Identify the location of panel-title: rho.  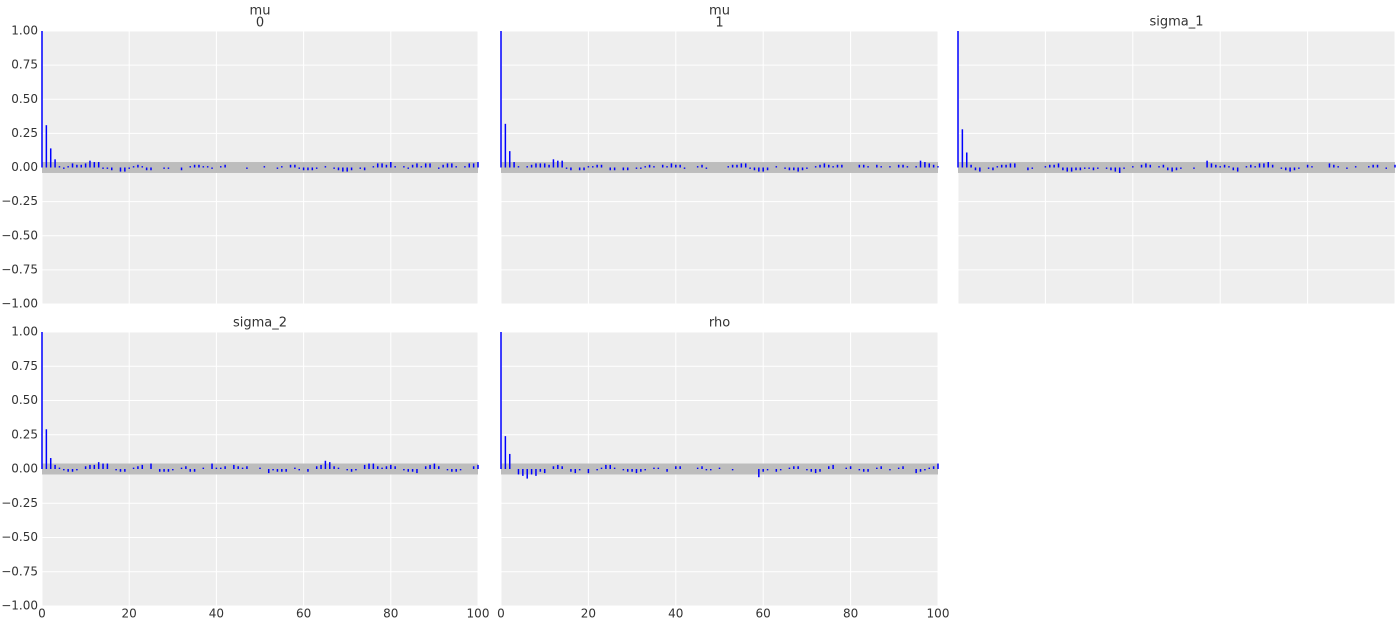
(719, 323).